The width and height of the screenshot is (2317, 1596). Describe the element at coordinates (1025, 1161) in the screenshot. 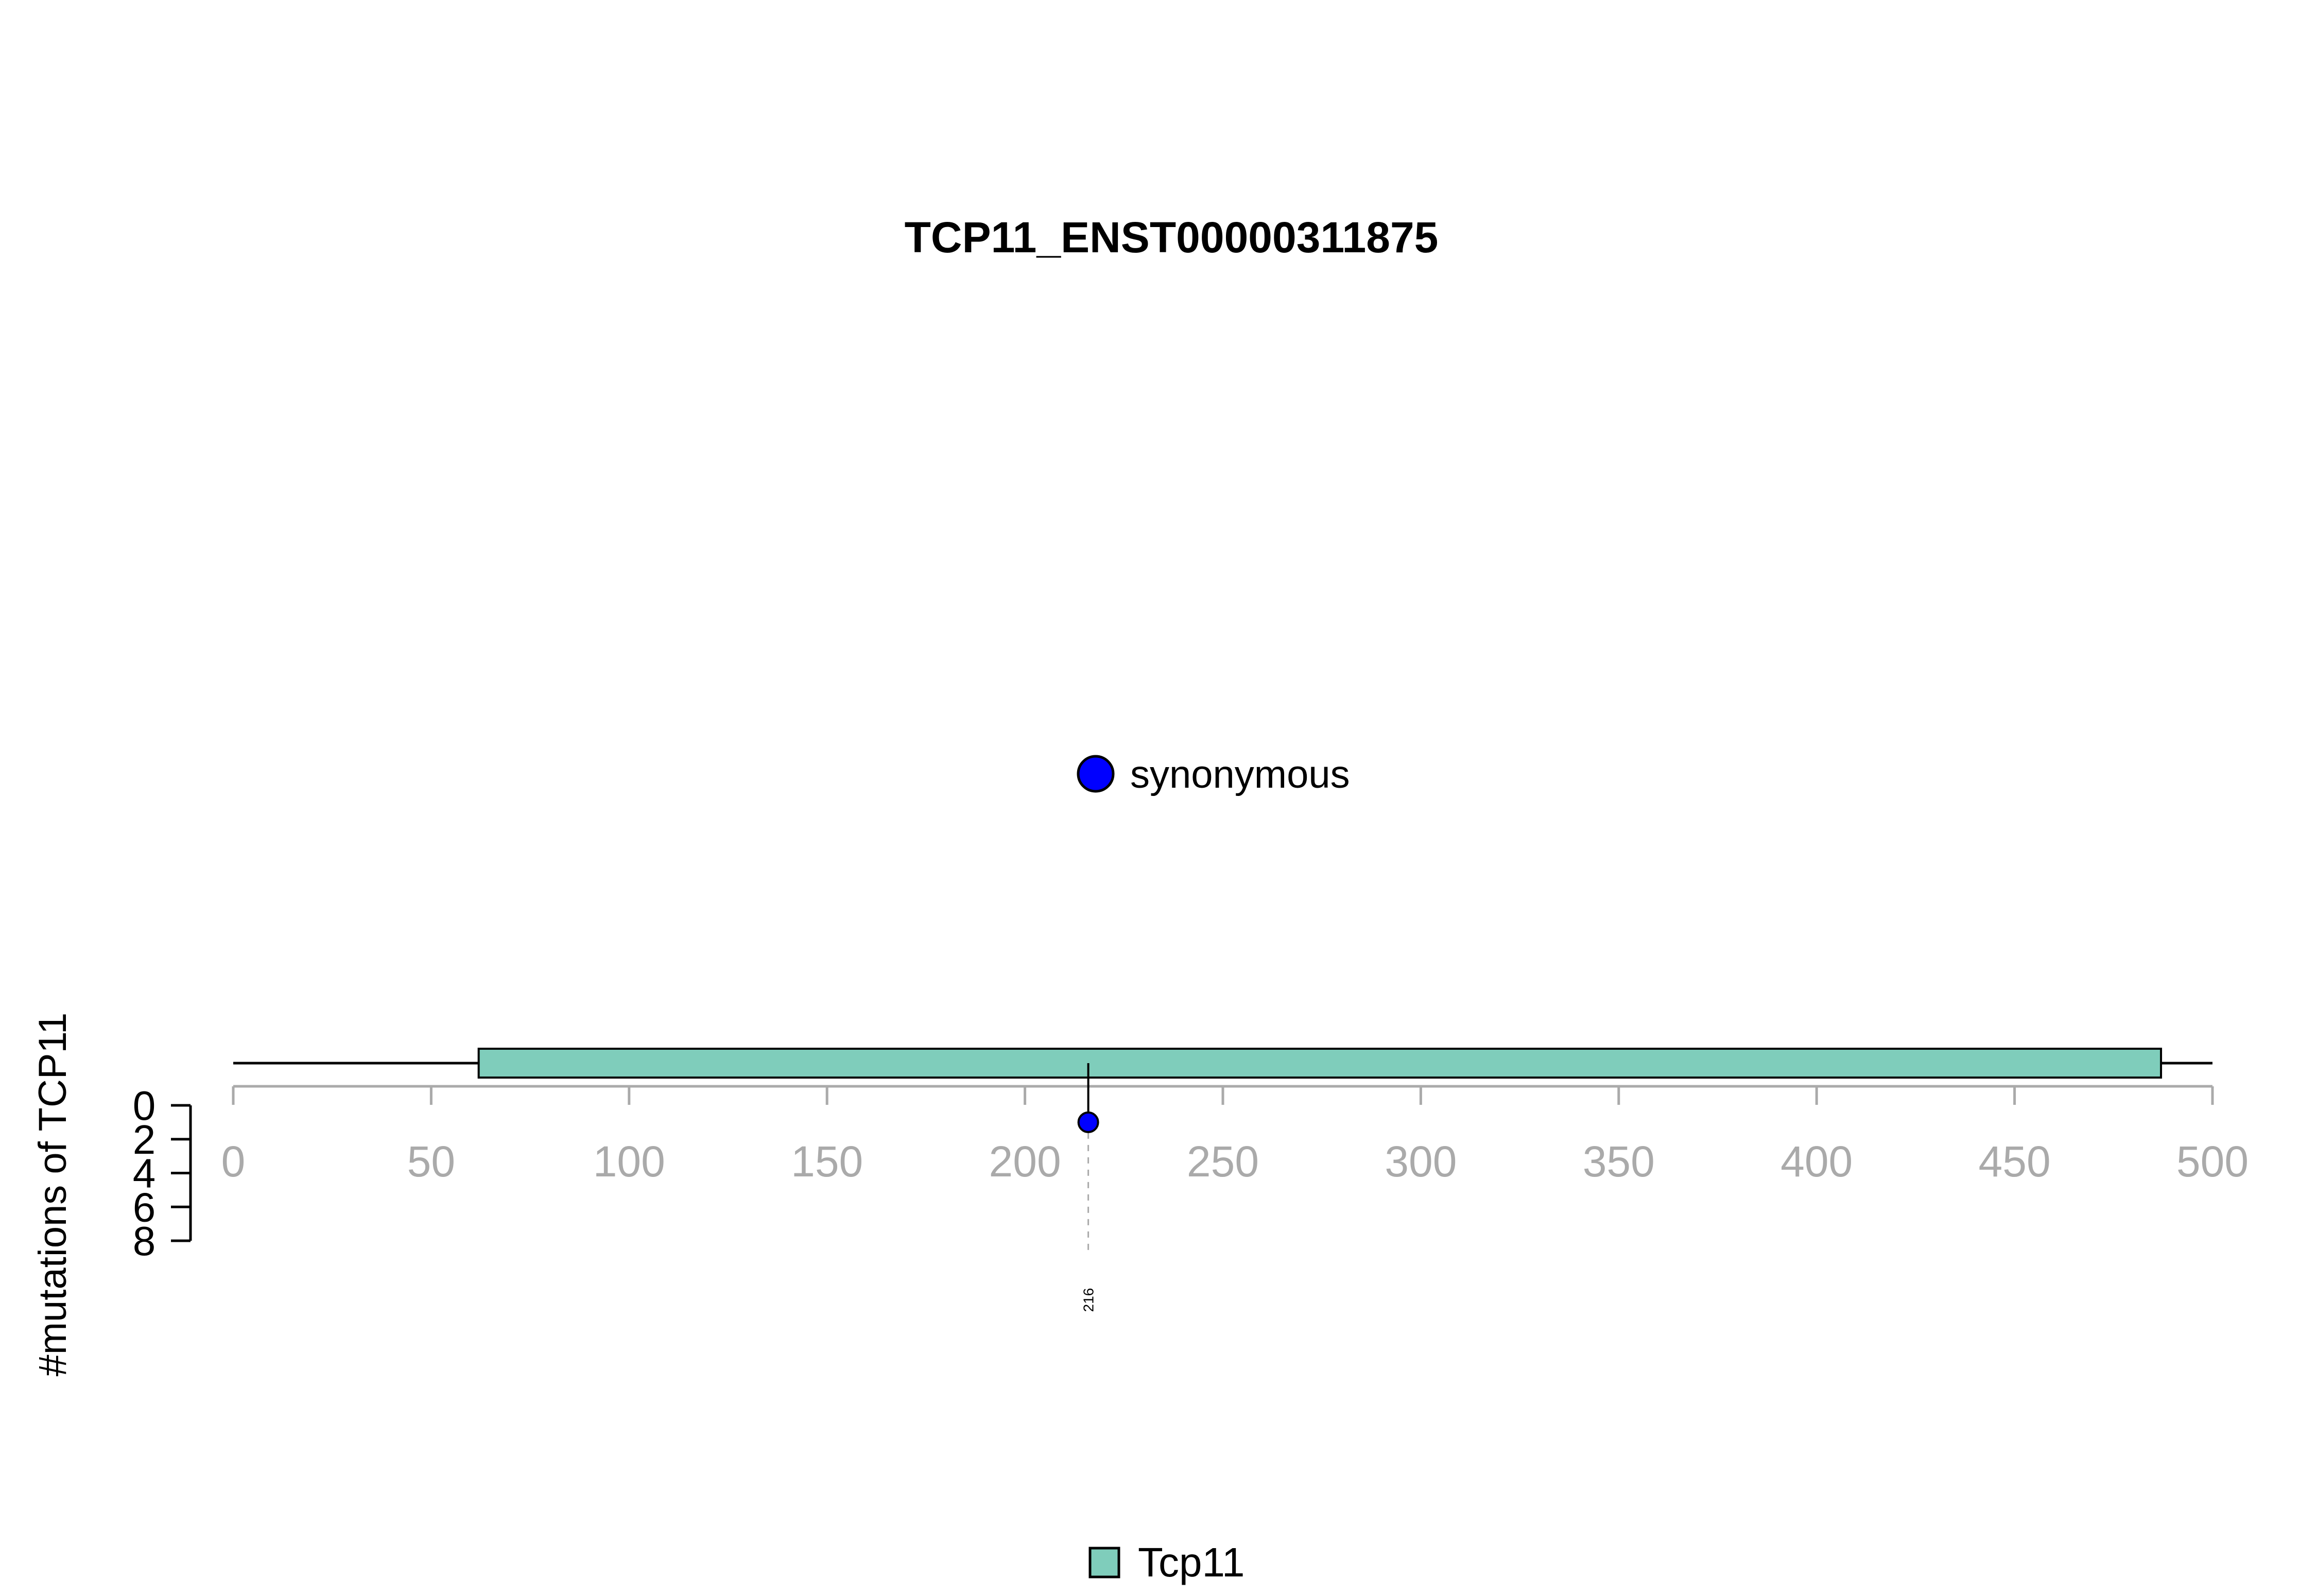

I see `x-tick-label: 200` at that location.